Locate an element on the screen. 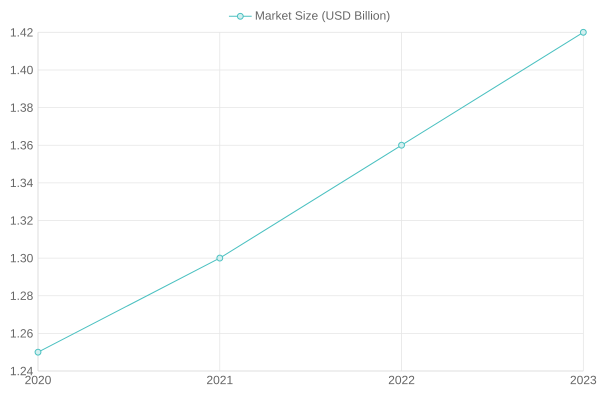  y-tick-label: 1.34 is located at coordinates (21, 183).